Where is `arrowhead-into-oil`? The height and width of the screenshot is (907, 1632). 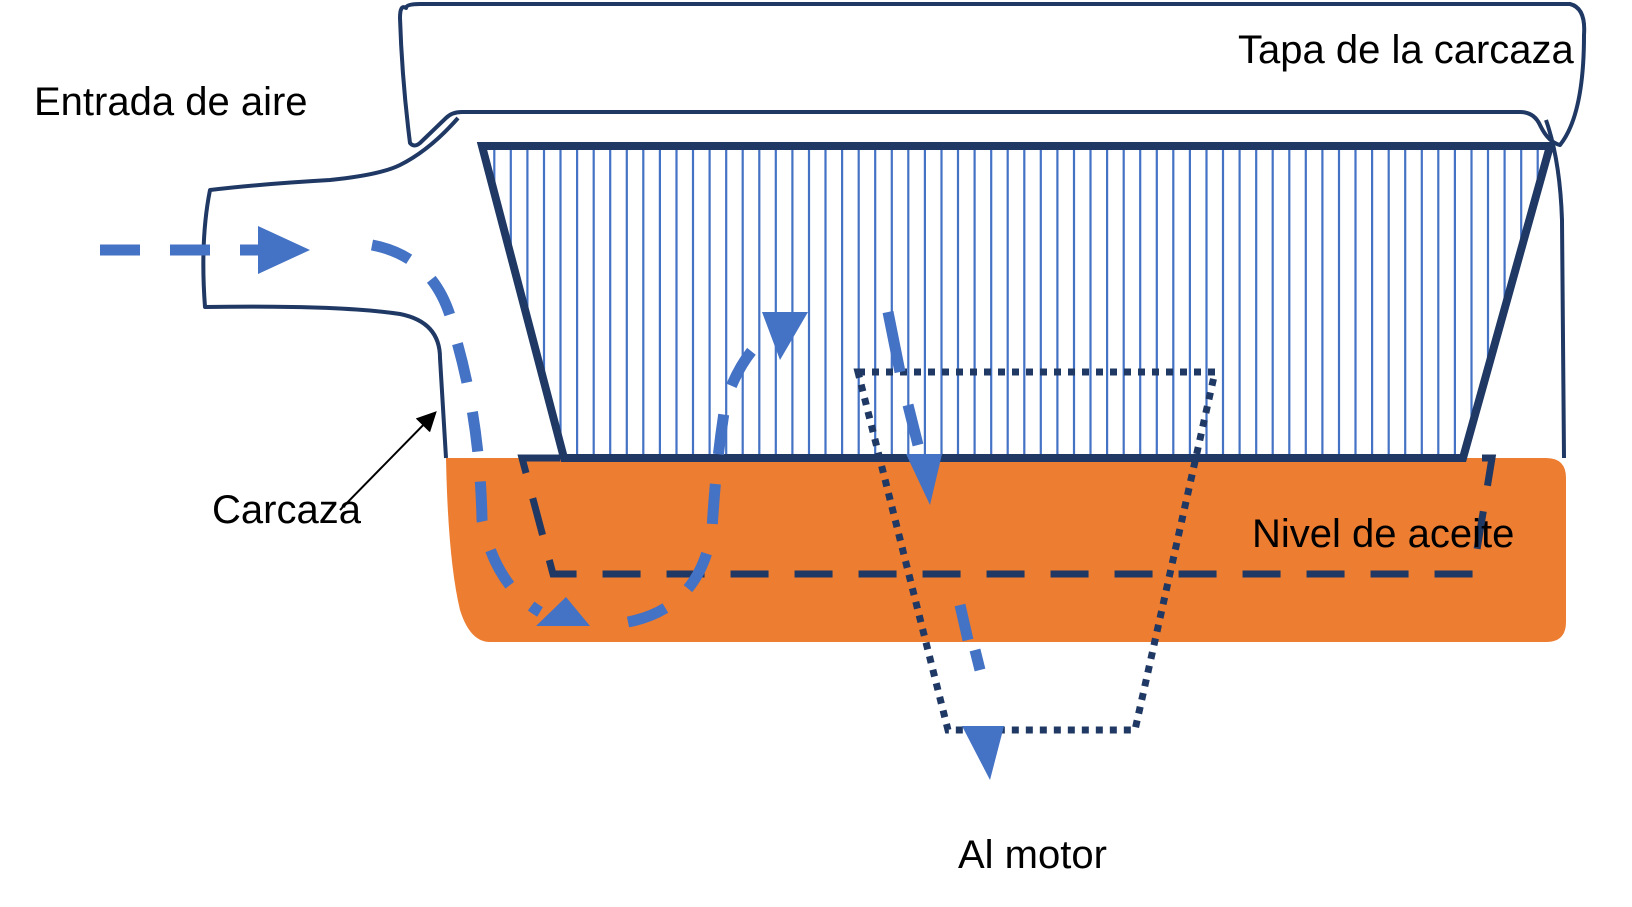
arrowhead-into-oil is located at coordinates (563, 611).